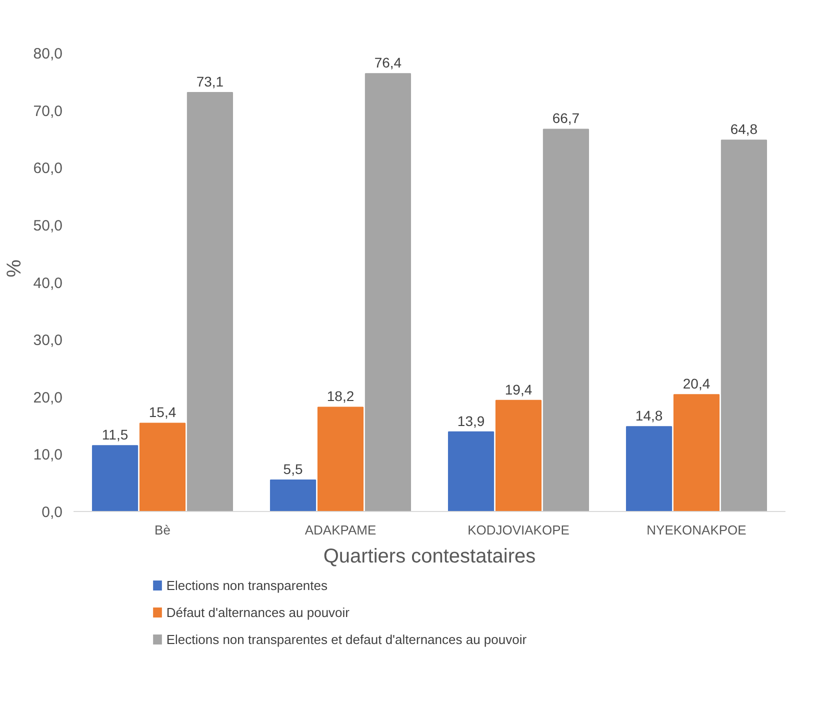 The height and width of the screenshot is (724, 829). Describe the element at coordinates (293, 468) in the screenshot. I see `text: 5,5` at that location.